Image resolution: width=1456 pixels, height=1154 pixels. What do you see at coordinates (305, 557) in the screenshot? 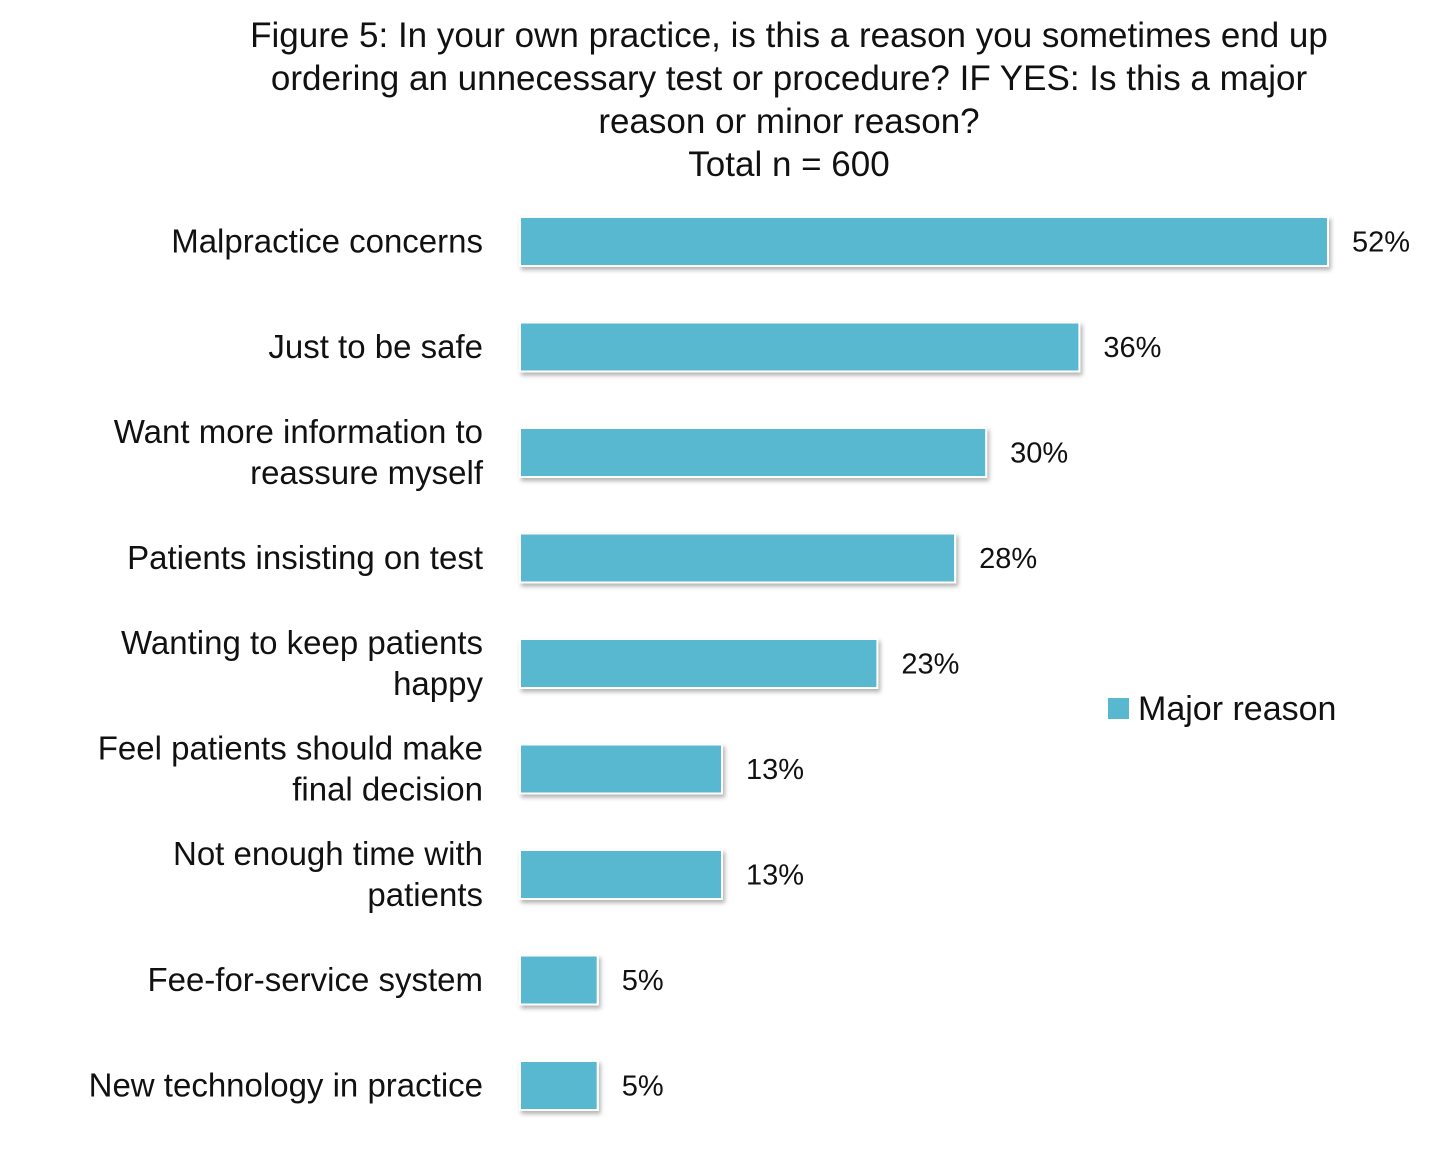
I see `category-label: Patients insisting on test` at bounding box center [305, 557].